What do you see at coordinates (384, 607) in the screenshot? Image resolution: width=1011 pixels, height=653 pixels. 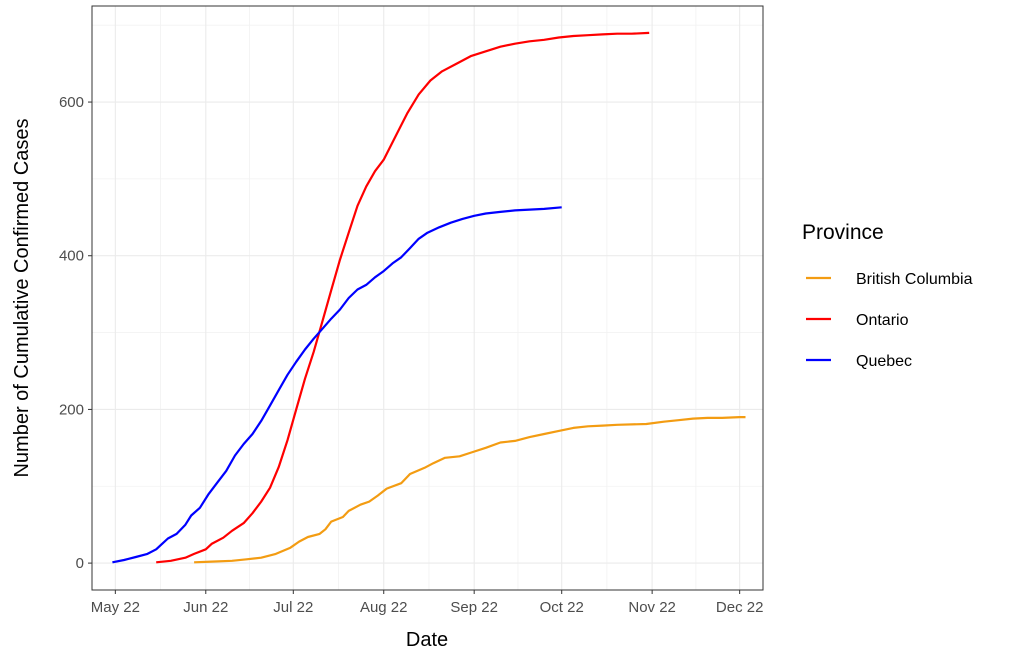 I see `x-tick-label: Aug 22` at bounding box center [384, 607].